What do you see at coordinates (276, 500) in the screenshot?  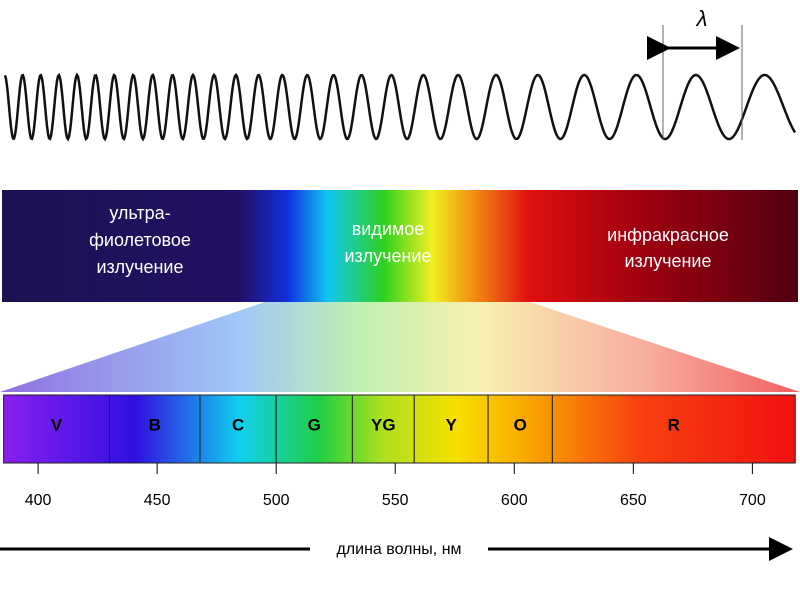 I see `tick-label: 500` at bounding box center [276, 500].